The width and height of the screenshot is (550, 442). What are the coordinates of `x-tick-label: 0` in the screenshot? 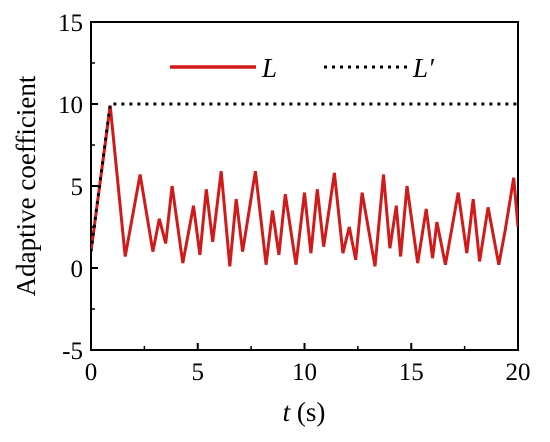 It's located at (91, 372).